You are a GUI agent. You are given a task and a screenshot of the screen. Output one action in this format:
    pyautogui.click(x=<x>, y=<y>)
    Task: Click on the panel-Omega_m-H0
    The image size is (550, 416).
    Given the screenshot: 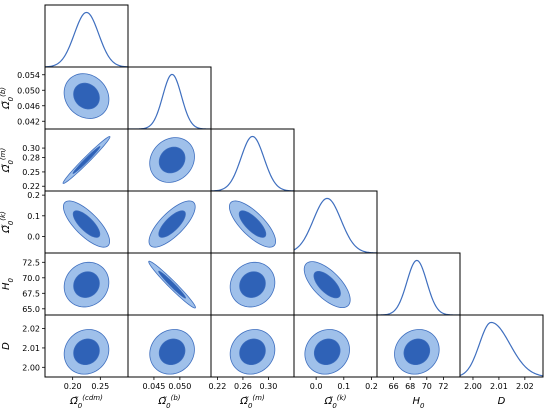 What is the action you would take?
    pyautogui.click(x=252, y=284)
    